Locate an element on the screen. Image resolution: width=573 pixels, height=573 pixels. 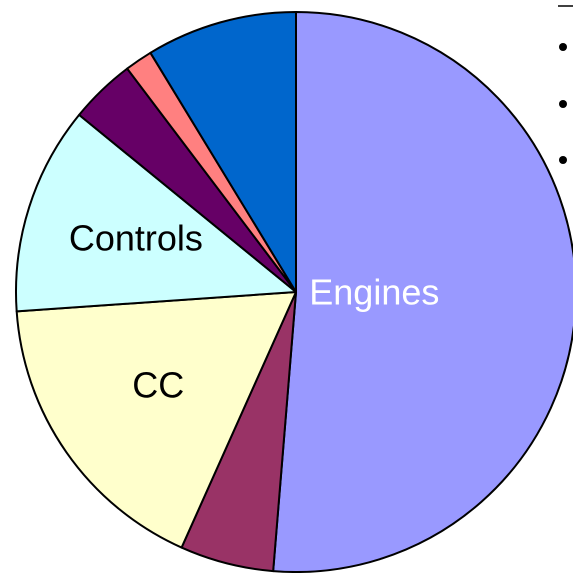
slide-fragment is located at coordinates (565, 84).